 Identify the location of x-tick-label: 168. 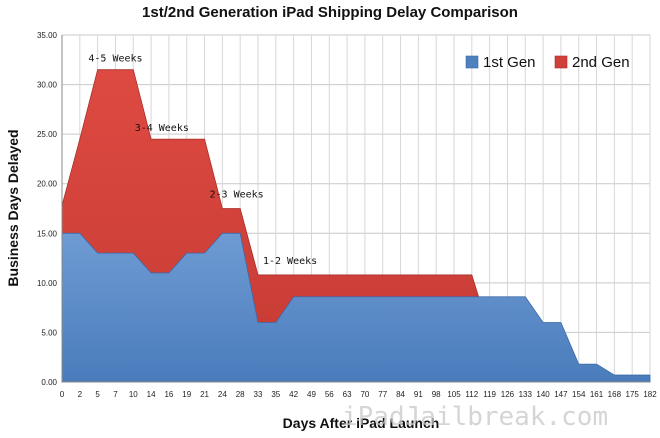
(615, 394).